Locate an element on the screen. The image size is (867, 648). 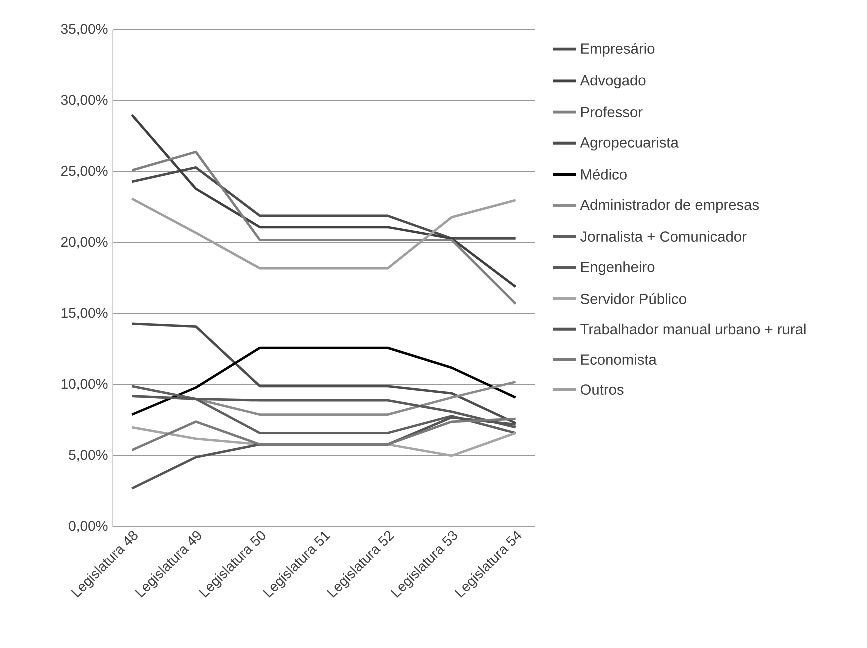
y-tick-label: 30,00% is located at coordinates (84, 101).